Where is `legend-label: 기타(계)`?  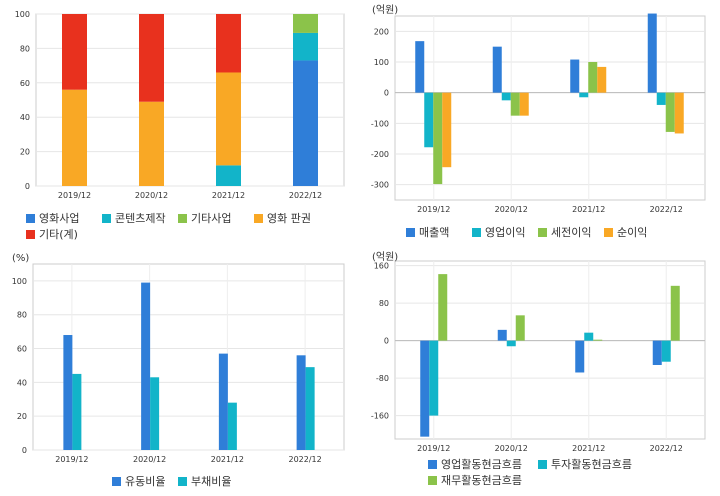
legend-label: 기타(계) is located at coordinates (58, 234).